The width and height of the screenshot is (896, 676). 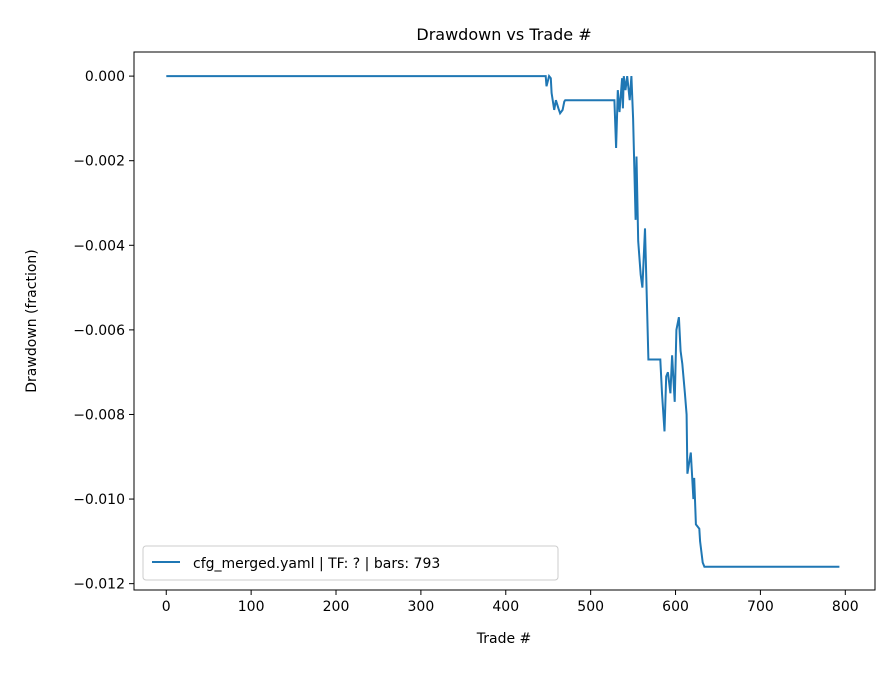 I want to click on x-tick-label: 0, so click(x=166, y=607).